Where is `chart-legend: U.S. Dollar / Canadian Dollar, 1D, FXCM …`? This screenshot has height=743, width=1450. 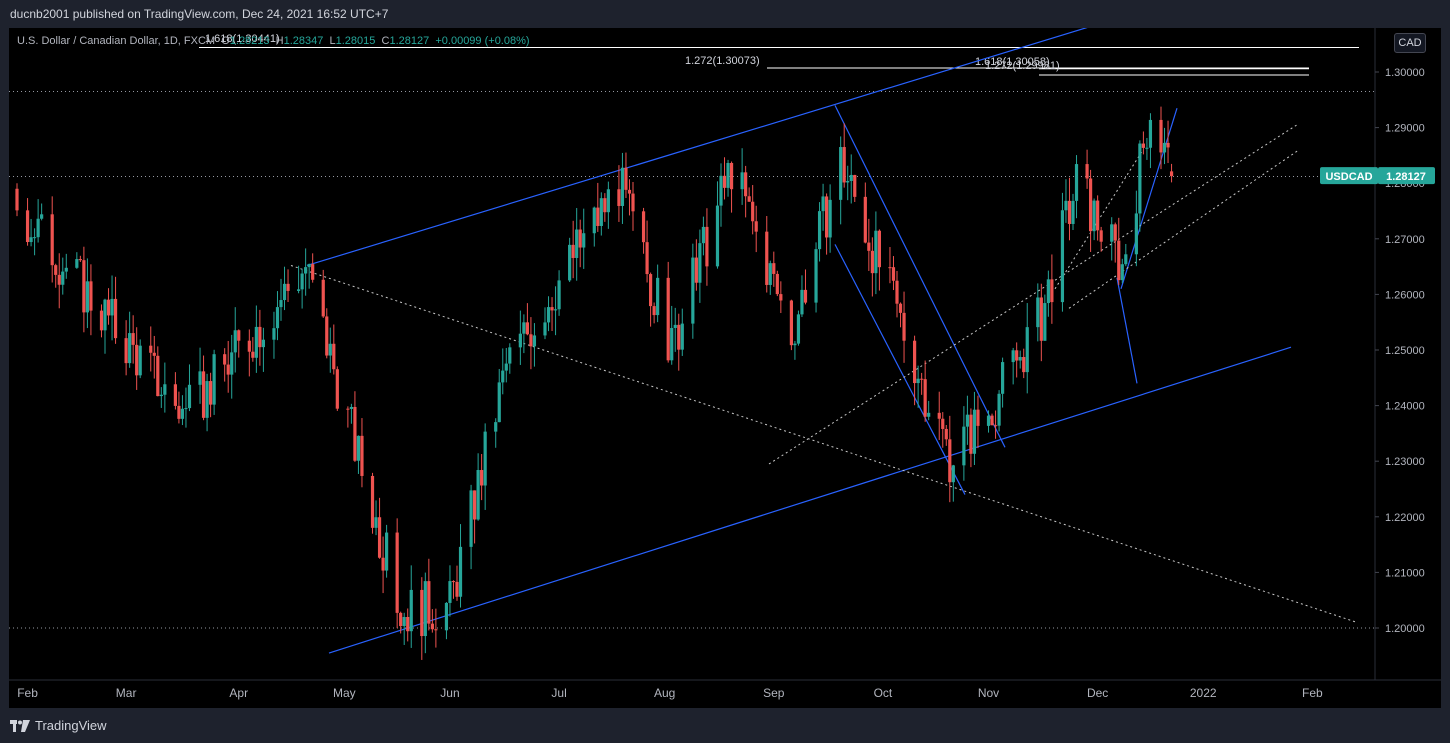 chart-legend: U.S. Dollar / Canadian Dollar, 1D, FXCM … is located at coordinates (273, 41).